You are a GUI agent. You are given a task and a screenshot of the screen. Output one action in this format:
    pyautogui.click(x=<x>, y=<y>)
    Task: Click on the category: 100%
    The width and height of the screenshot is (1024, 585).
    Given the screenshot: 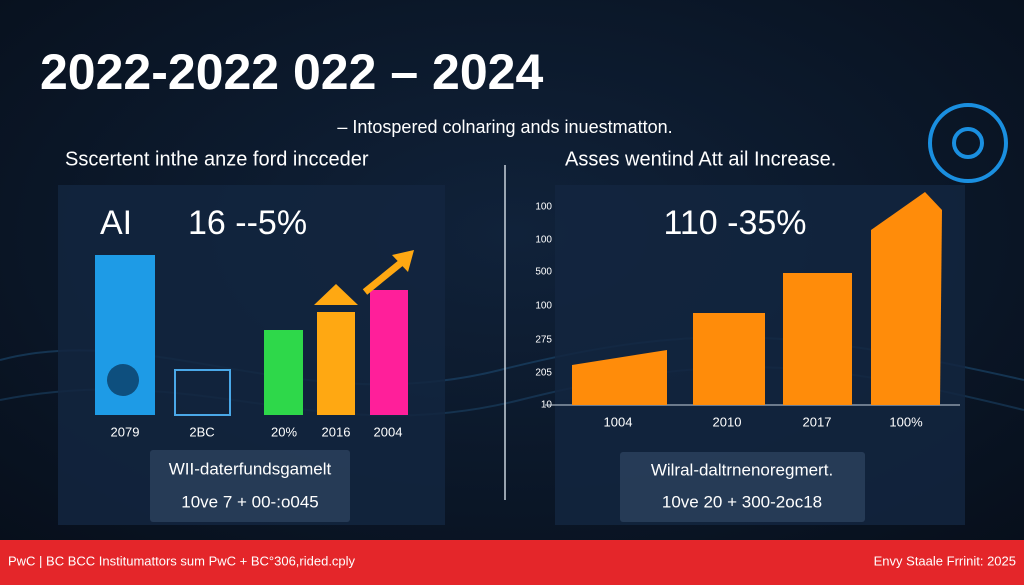 What is the action you would take?
    pyautogui.click(x=906, y=421)
    